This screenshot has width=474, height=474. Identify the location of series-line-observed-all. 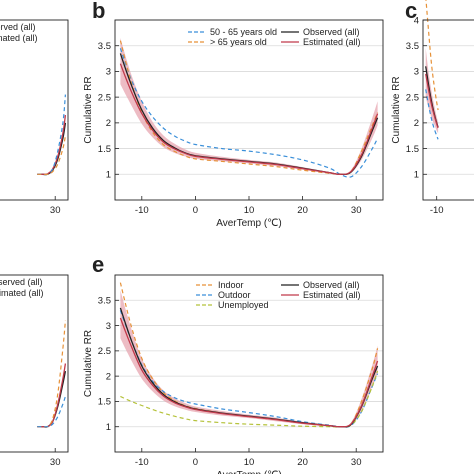
(52, 399).